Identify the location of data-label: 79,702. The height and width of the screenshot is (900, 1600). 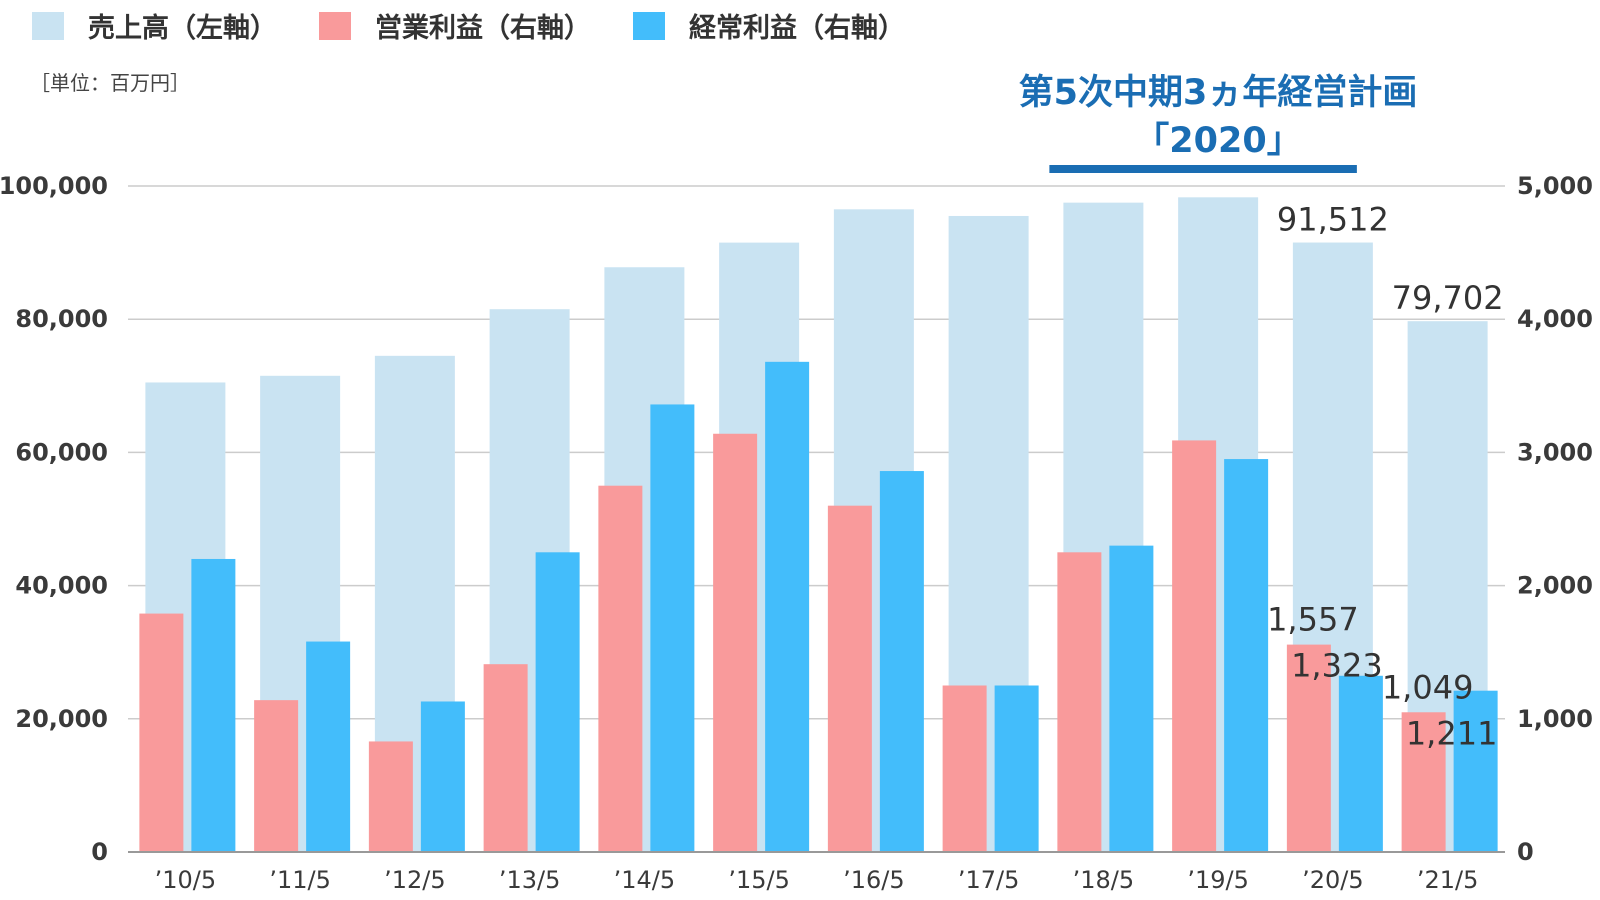
(1448, 298).